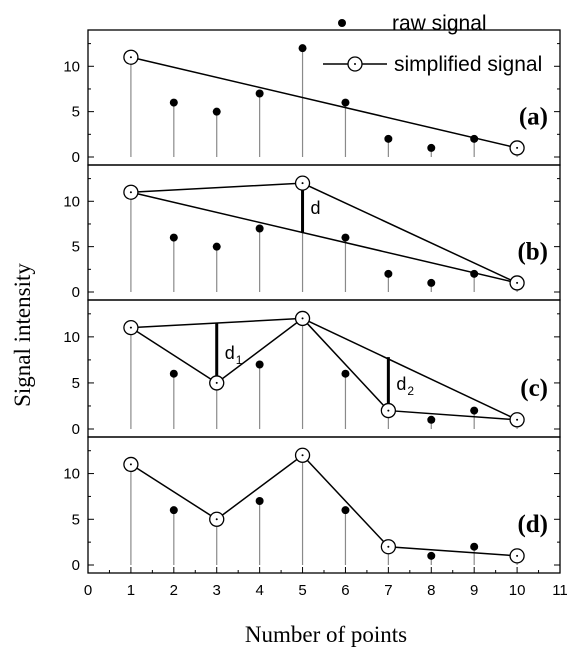 This screenshot has height=654, width=584. I want to click on x-tick-label: 6, so click(345, 590).